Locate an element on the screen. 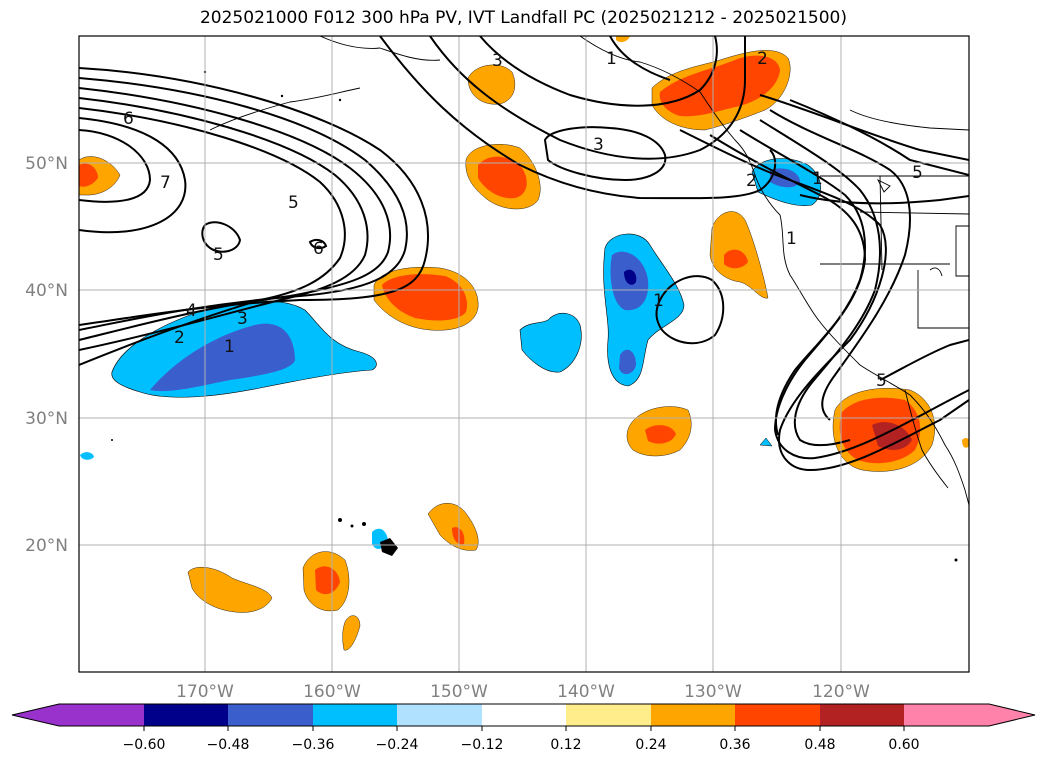 This screenshot has height=765, width=1047. negative-region-mid is located at coordinates (550, 342).